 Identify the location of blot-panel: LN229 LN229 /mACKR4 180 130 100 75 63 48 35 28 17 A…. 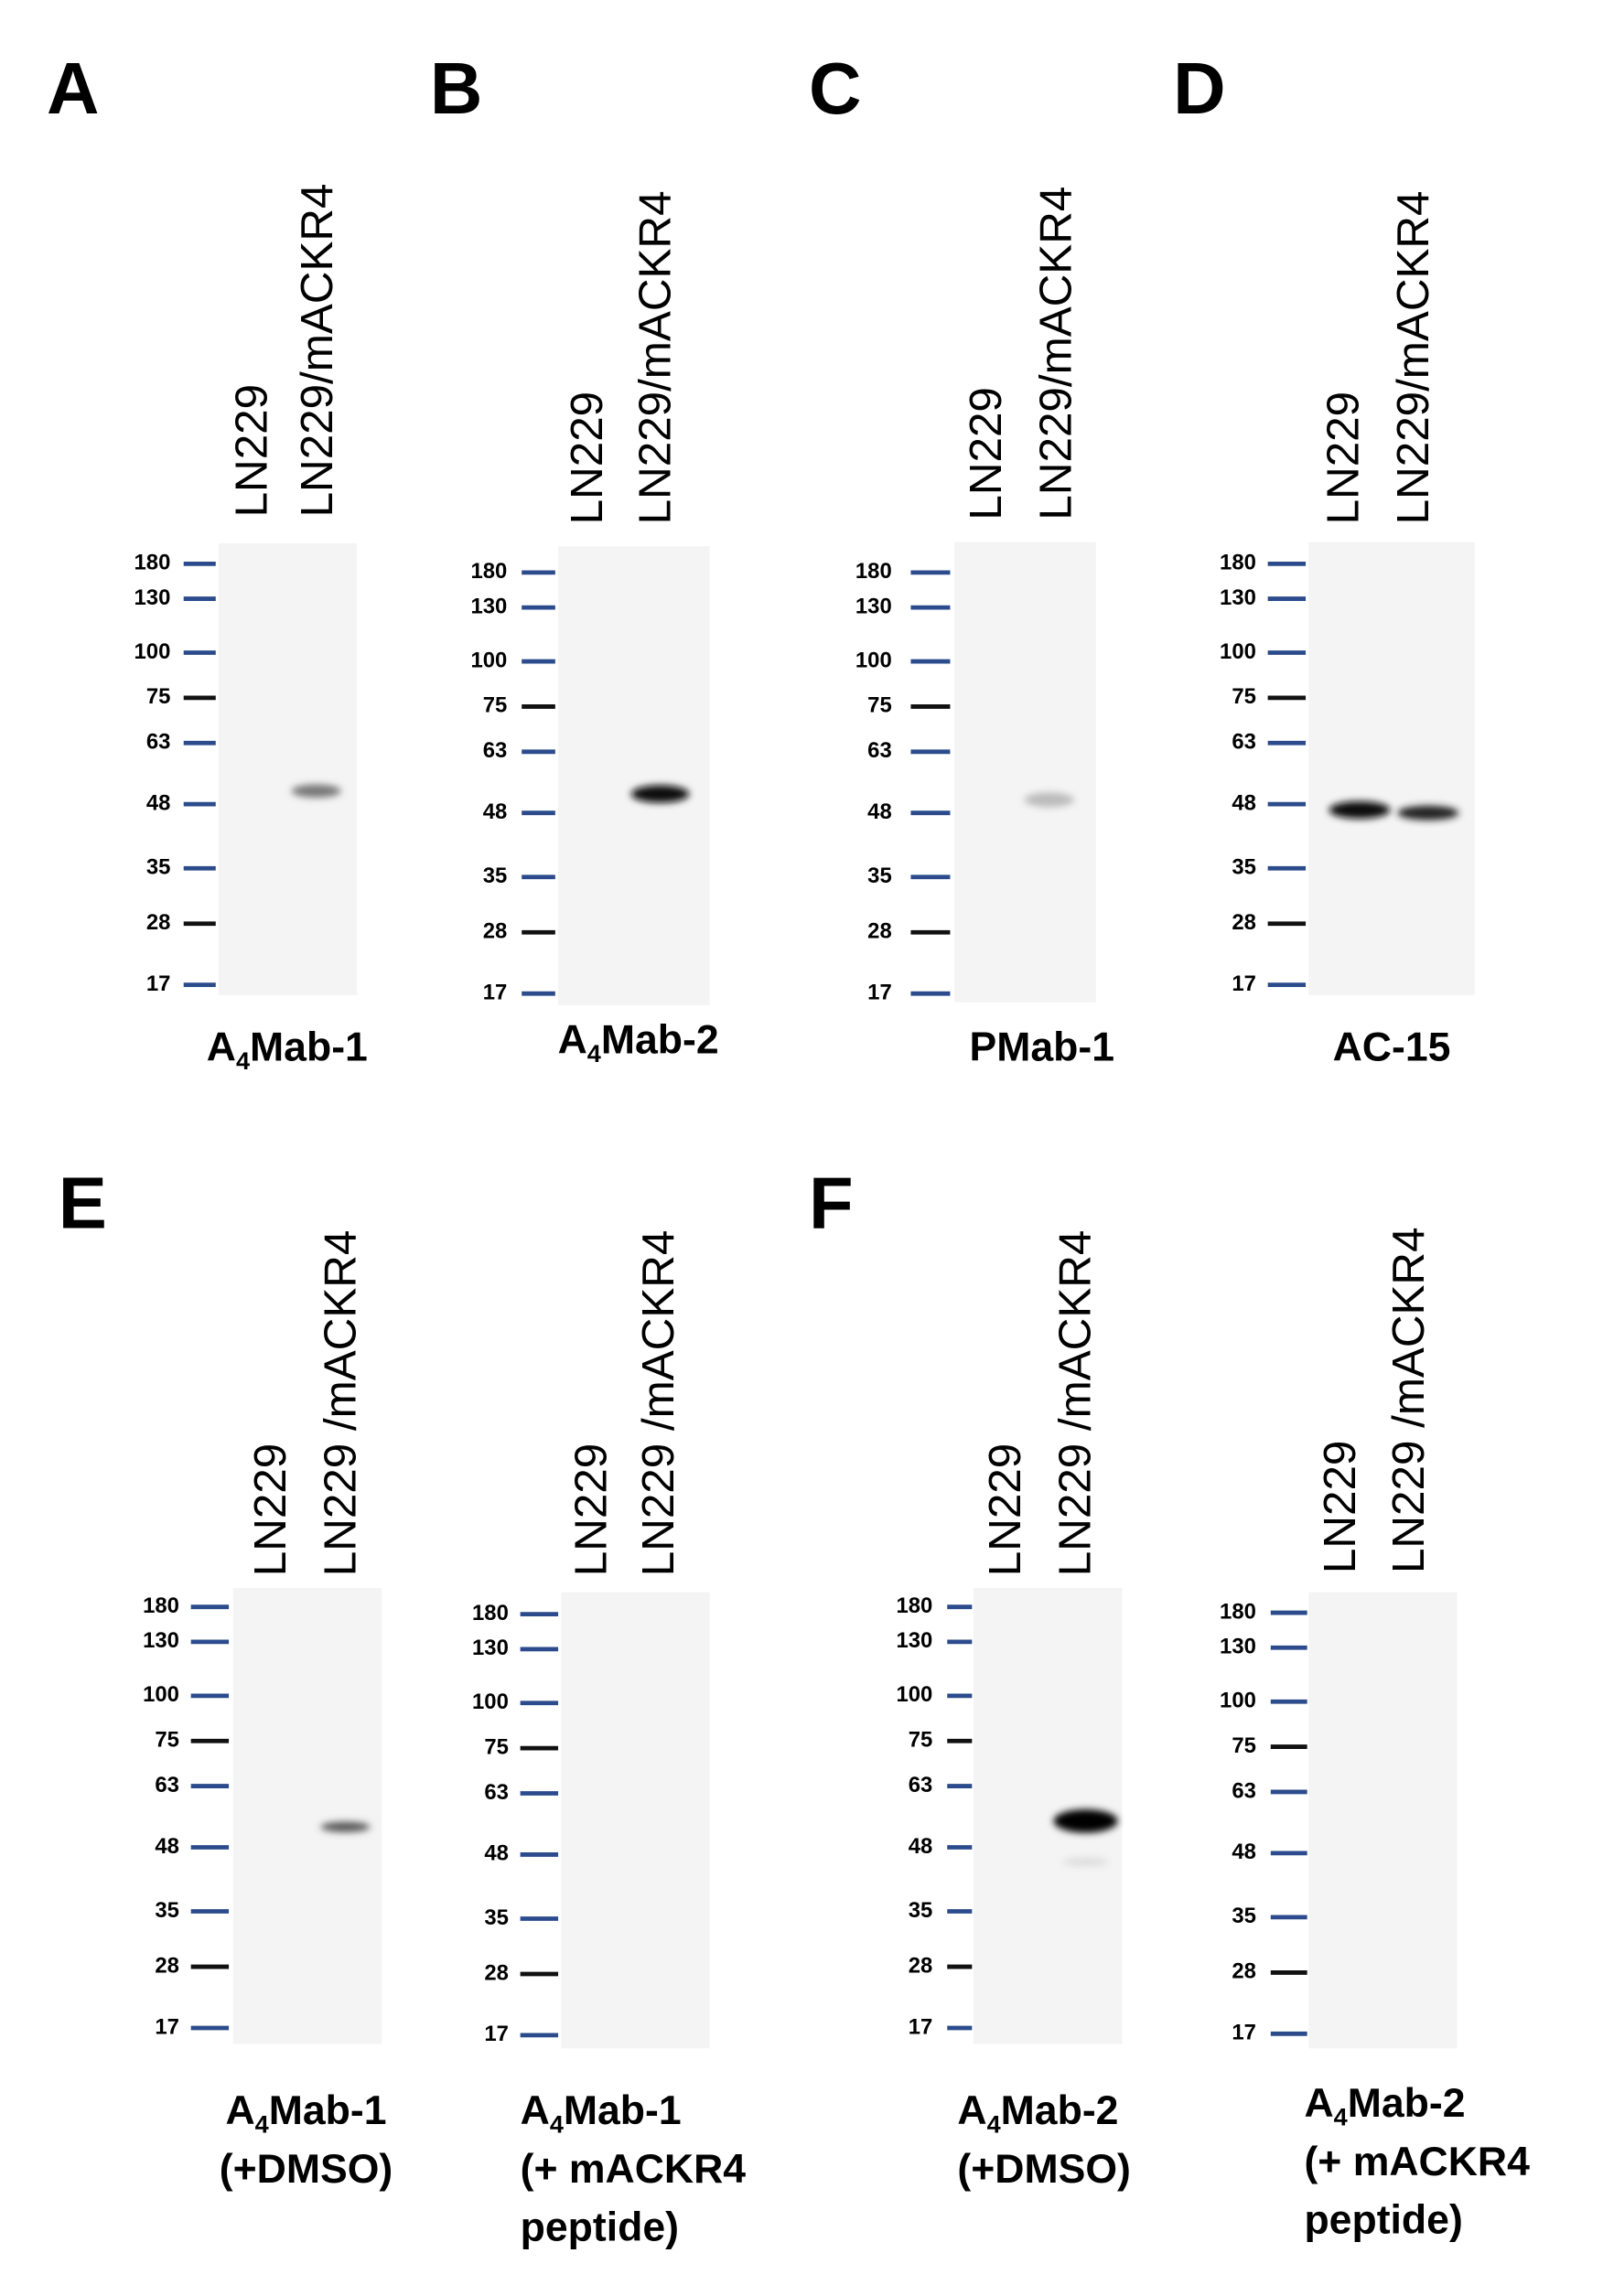
(1375, 1734).